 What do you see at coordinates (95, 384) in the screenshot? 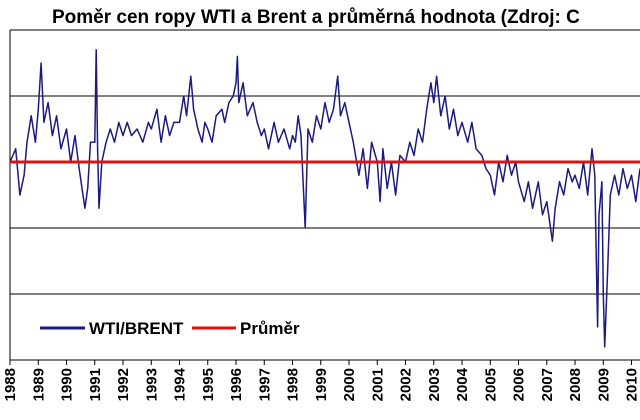
I see `x-tick-label-1991: 1991` at bounding box center [95, 384].